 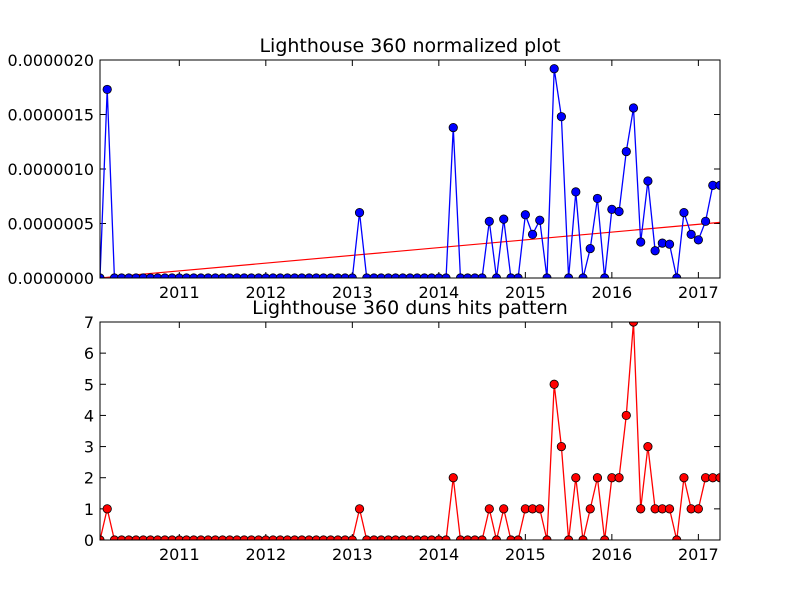 I want to click on y-tick-label: 3, so click(x=89, y=447).